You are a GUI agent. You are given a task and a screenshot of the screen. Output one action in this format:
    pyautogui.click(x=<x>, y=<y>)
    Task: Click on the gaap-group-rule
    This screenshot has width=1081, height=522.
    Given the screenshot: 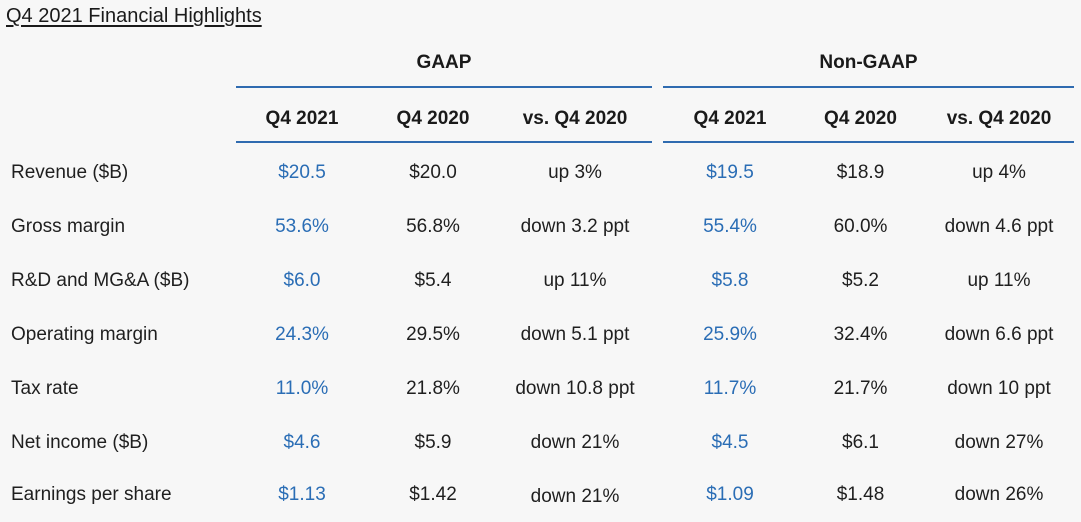 What is the action you would take?
    pyautogui.click(x=444, y=87)
    